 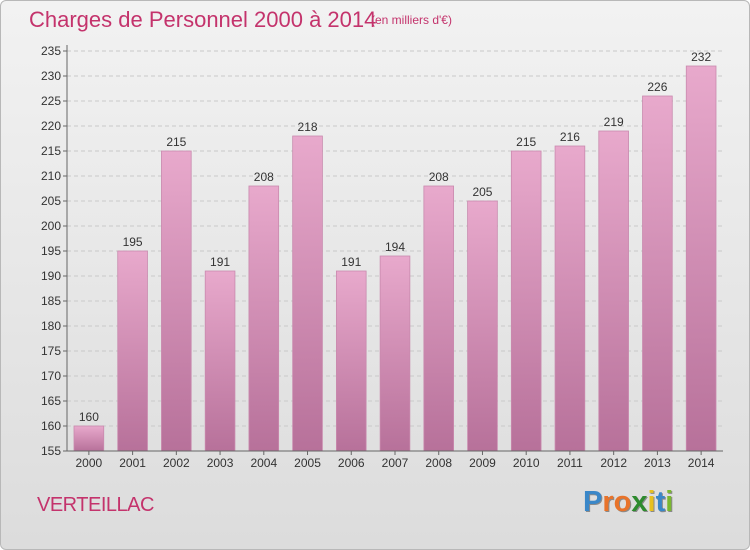 I want to click on y-tick-label: 220, so click(x=51, y=126).